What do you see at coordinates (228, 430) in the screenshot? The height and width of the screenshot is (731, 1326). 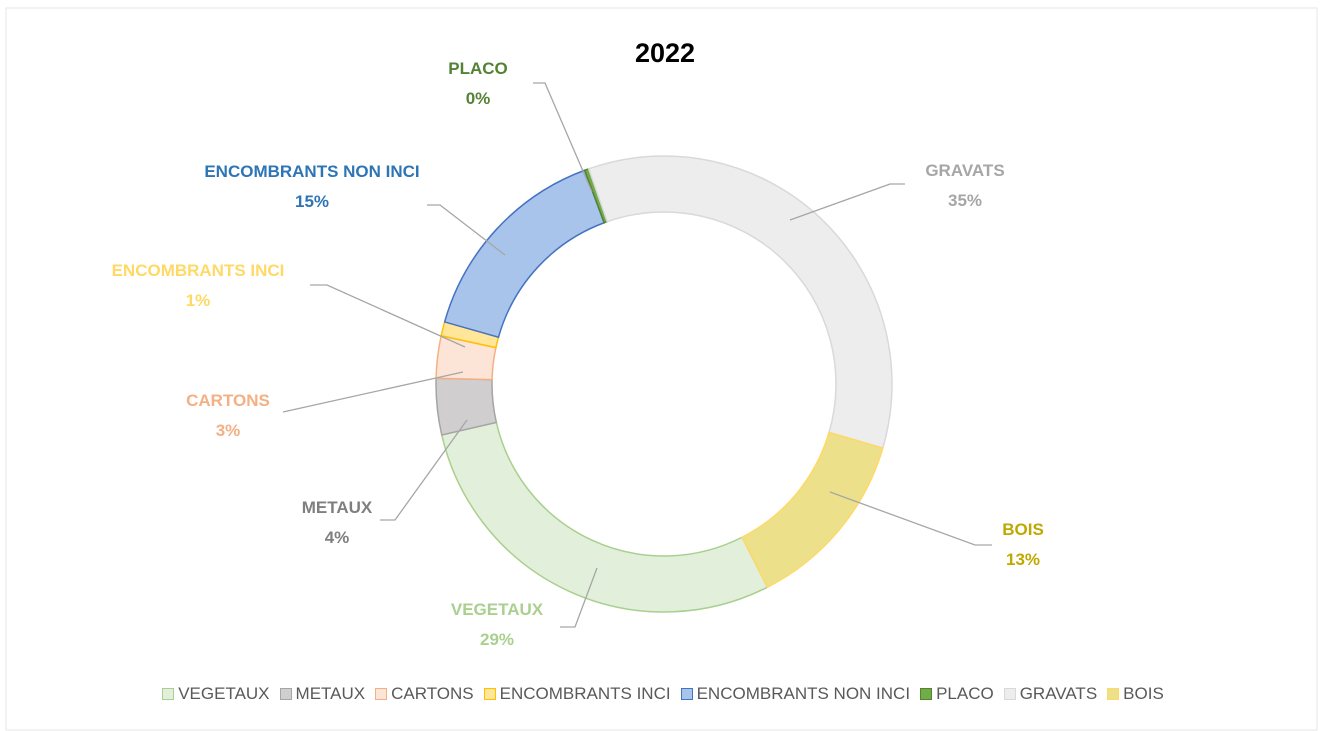 I see `data-label-value: 3%` at bounding box center [228, 430].